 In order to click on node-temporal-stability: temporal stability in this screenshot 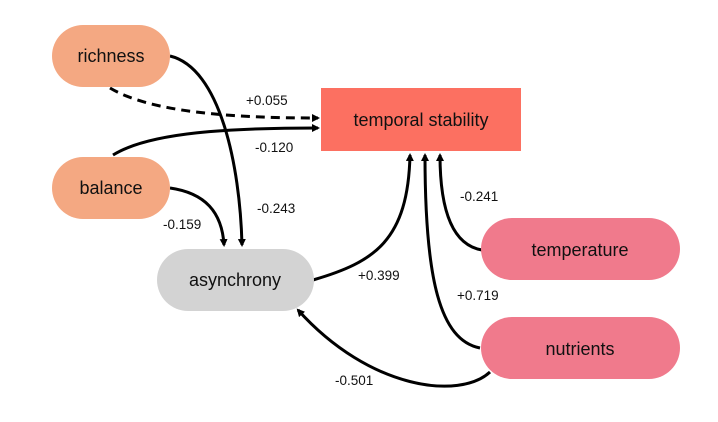, I will do `click(421, 119)`.